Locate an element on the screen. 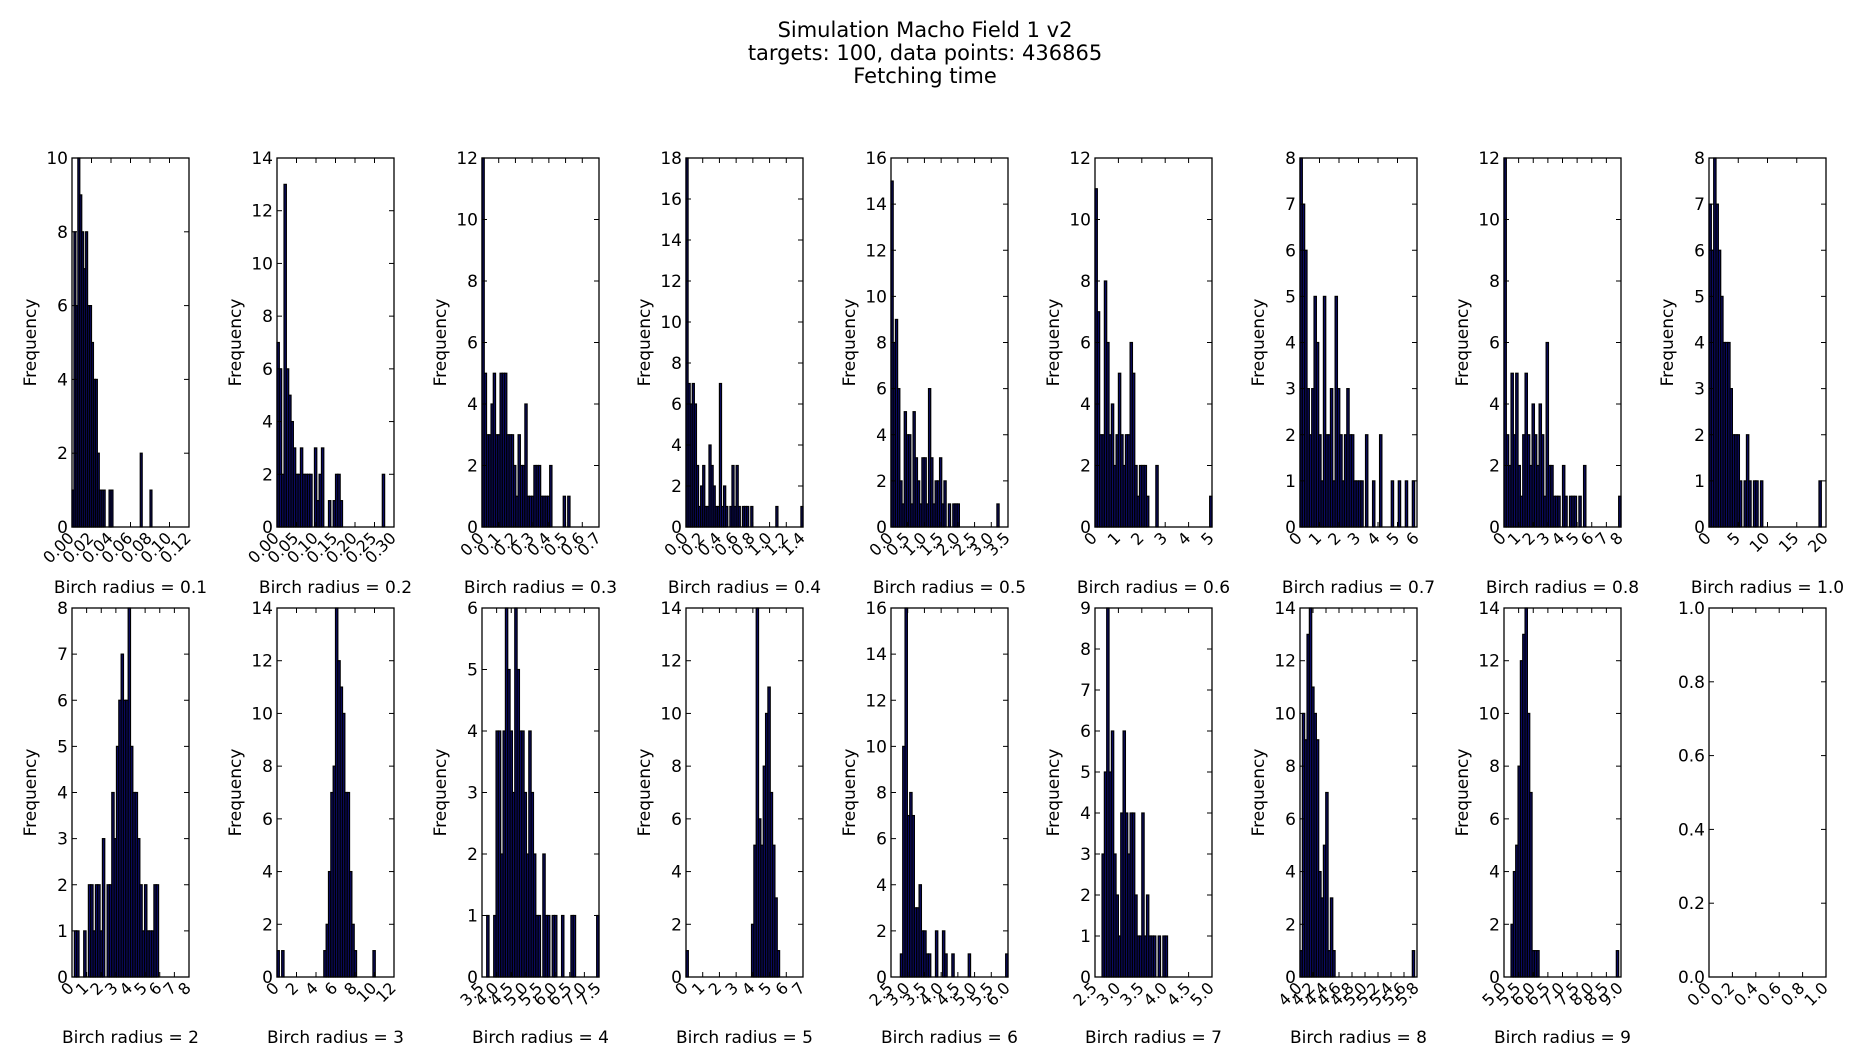 The height and width of the screenshot is (1050, 1850). x-axis-label: Birch radius = 0.1 is located at coordinates (130, 588).